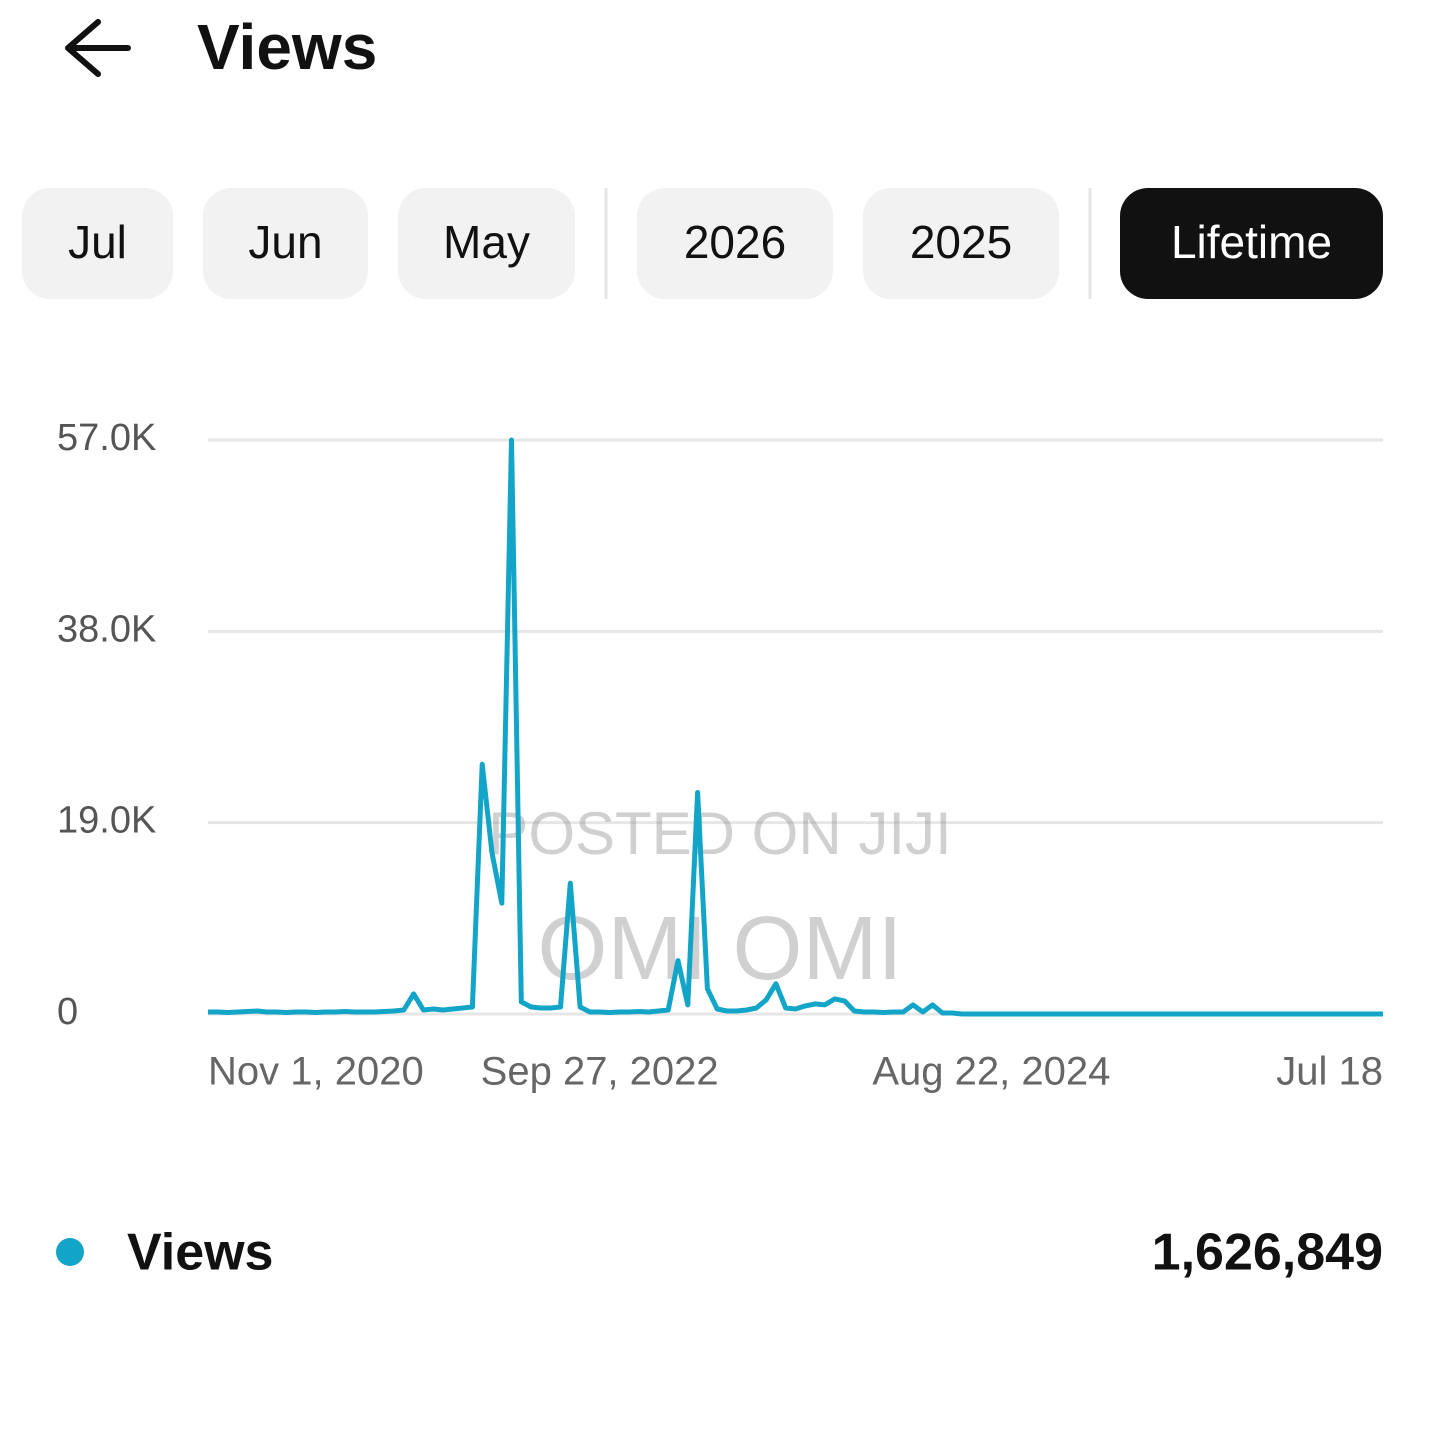 The image size is (1440, 1450). I want to click on legend-label: Views, so click(200, 1253).